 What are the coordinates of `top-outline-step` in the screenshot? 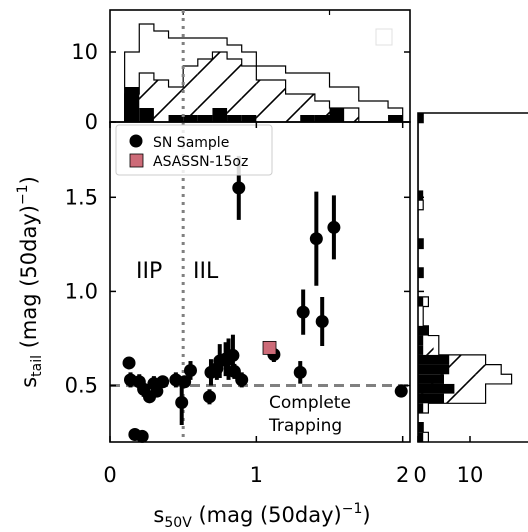 It's located at (264, 72).